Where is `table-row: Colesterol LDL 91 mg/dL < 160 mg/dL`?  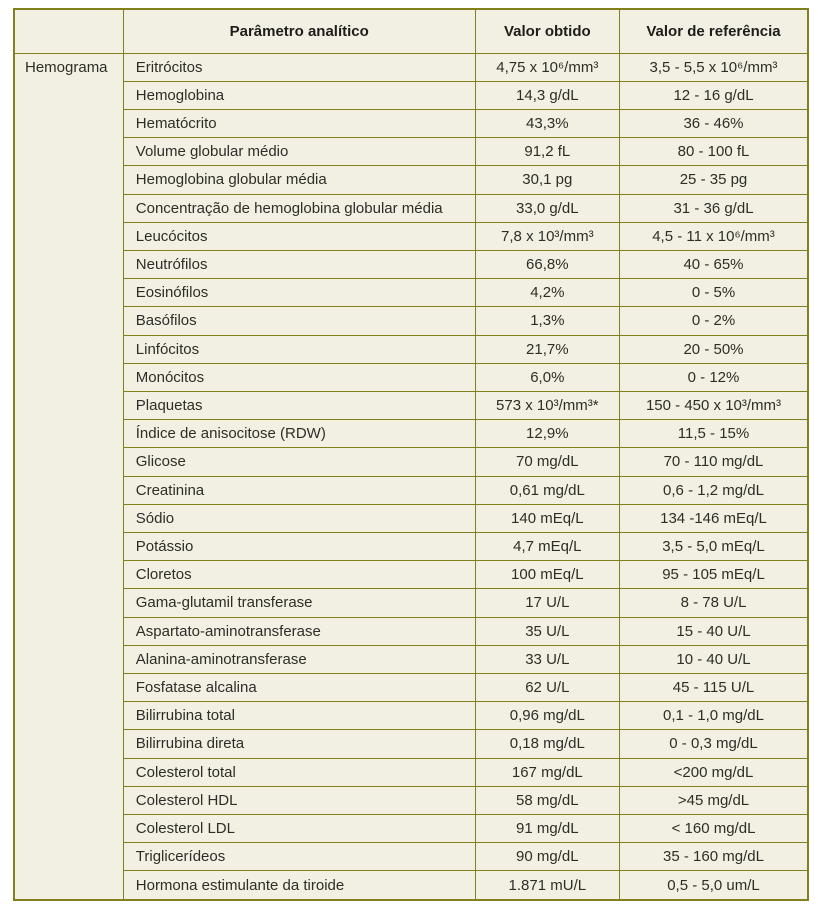 table-row: Colesterol LDL 91 mg/dL < 160 mg/dL is located at coordinates (411, 828).